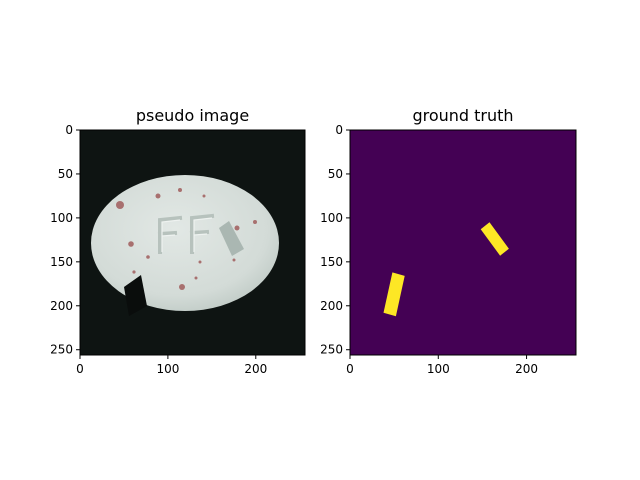 This screenshot has width=640, height=480. Describe the element at coordinates (462, 115) in the screenshot. I see `panel-title: ground truth` at that location.